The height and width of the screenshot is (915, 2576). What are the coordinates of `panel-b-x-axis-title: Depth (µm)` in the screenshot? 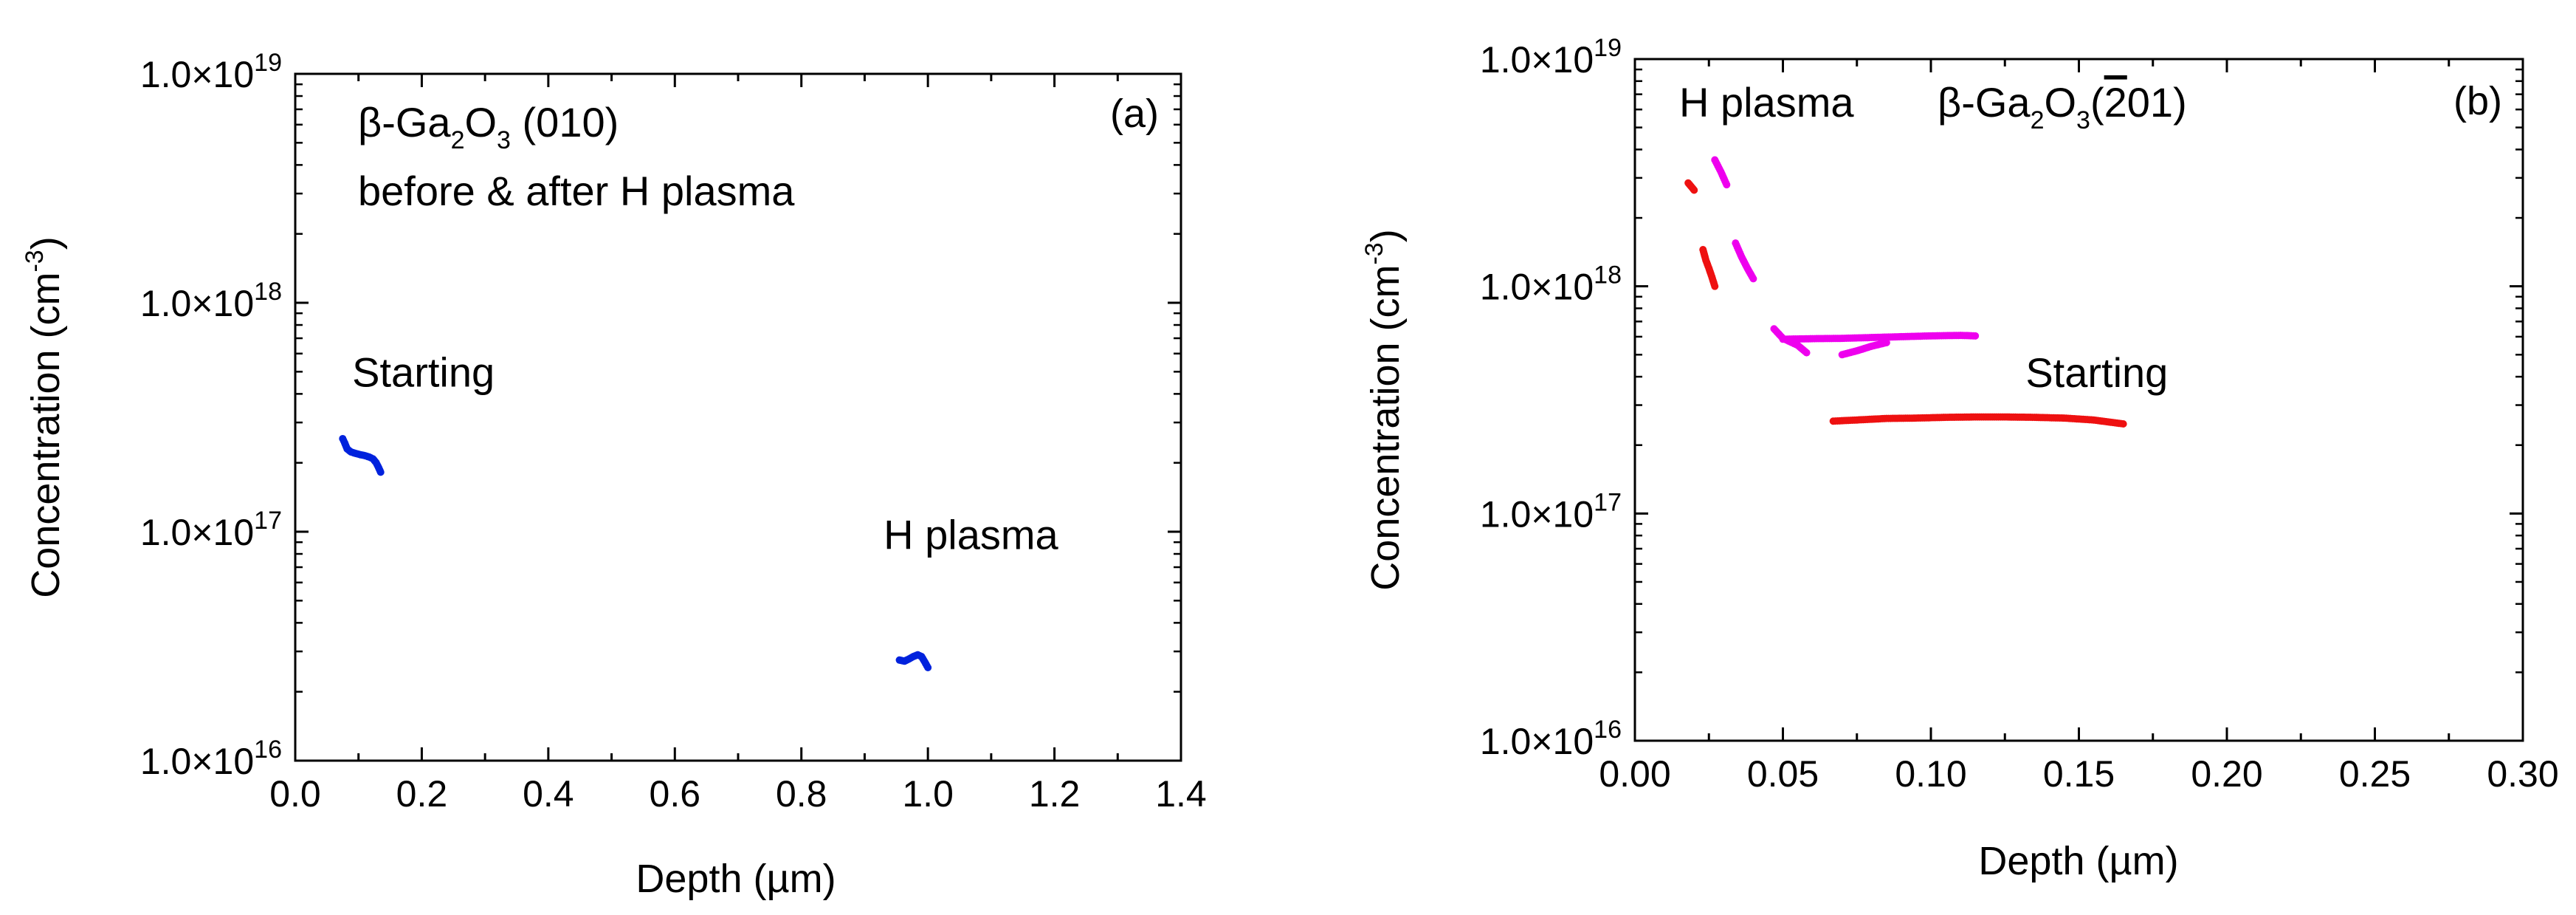 It's located at (2078, 861).